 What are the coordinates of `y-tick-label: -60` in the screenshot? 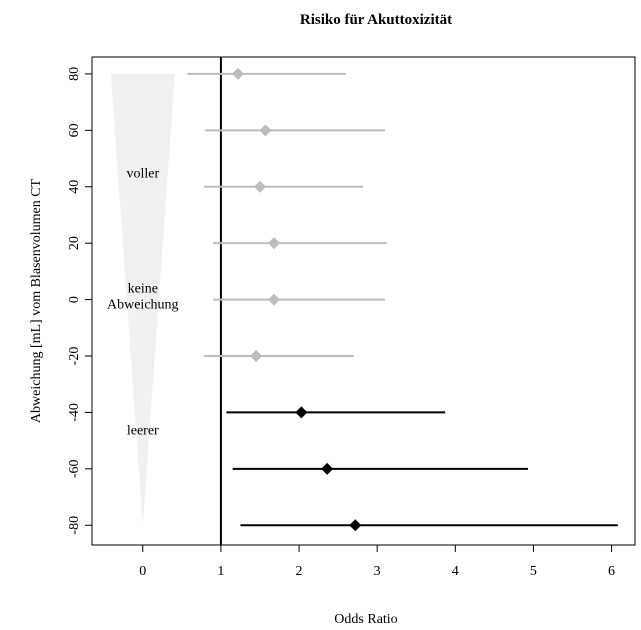 It's located at (74, 469).